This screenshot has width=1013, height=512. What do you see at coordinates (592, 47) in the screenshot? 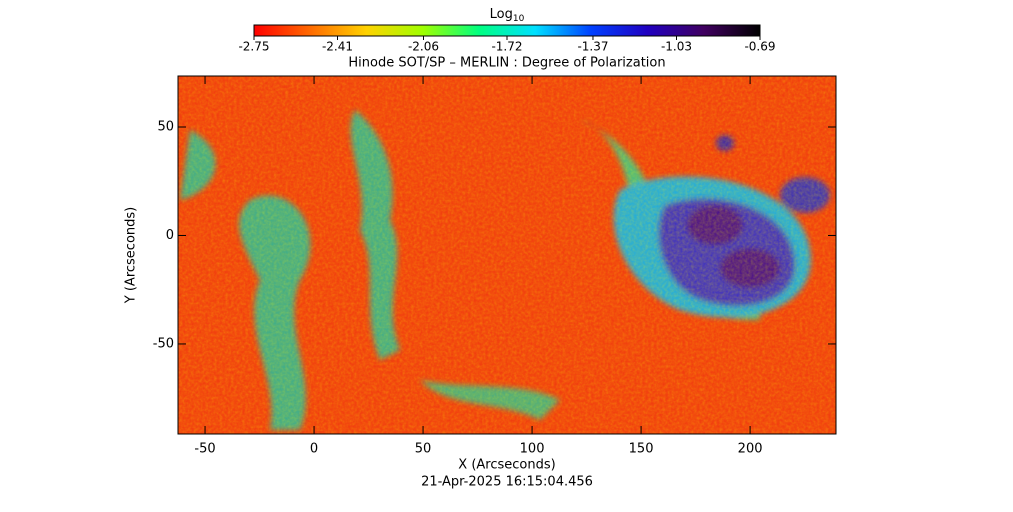
I see `colorbar-tick-label: -1.37` at bounding box center [592, 47].